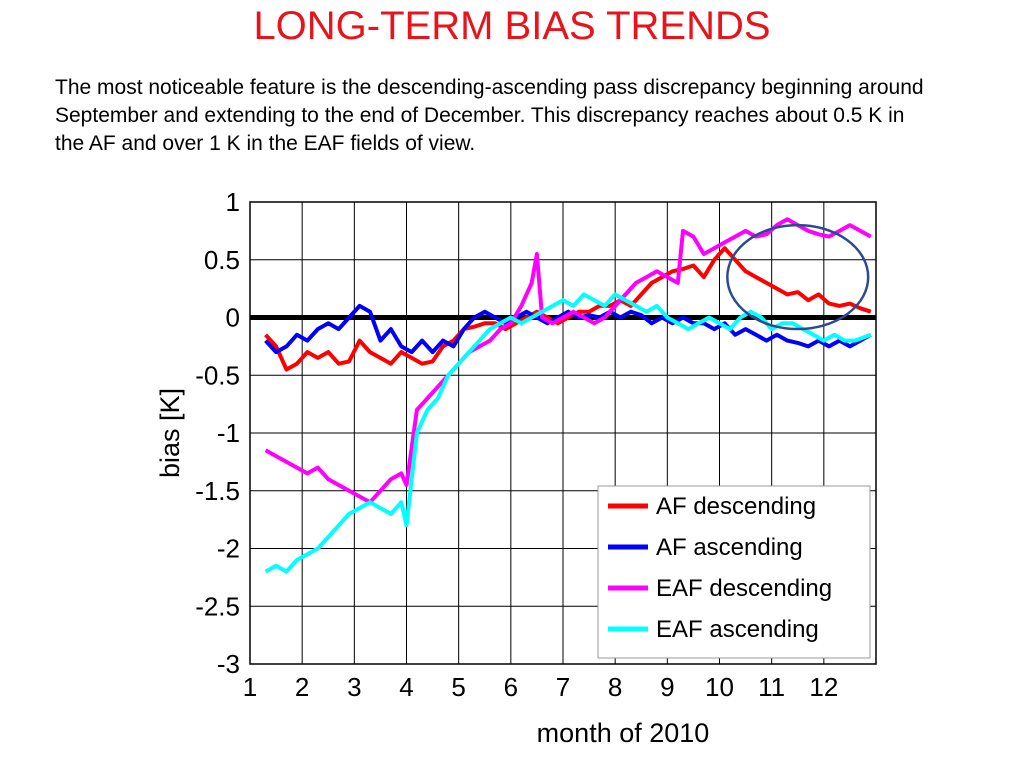  I want to click on y-tick-label: 0, so click(233, 318).